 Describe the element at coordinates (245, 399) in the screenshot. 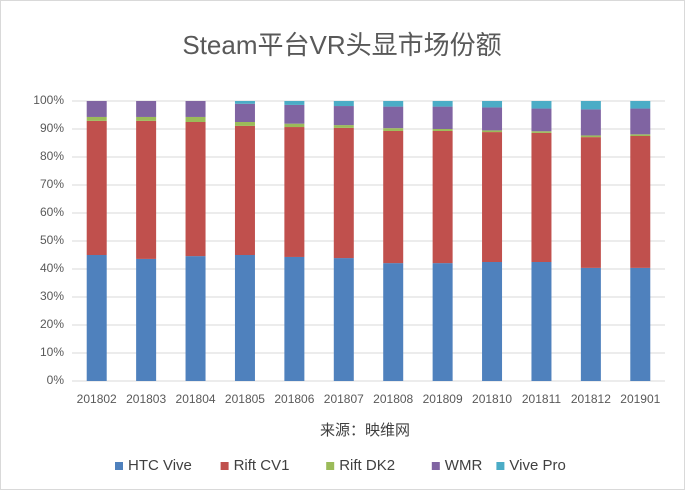

I see `x-tick-label: 201805` at that location.